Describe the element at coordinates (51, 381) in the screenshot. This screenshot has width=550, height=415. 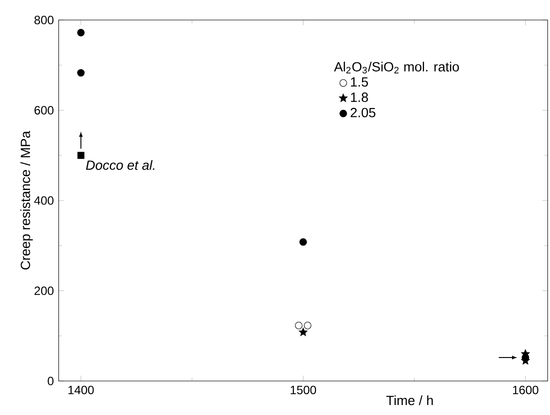
I see `y-tick-label: 0` at that location.